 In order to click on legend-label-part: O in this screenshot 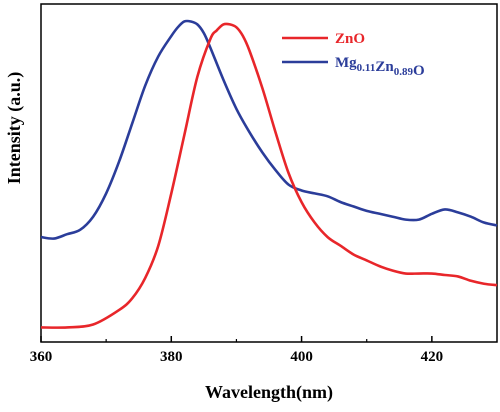, I will do `click(419, 71)`.